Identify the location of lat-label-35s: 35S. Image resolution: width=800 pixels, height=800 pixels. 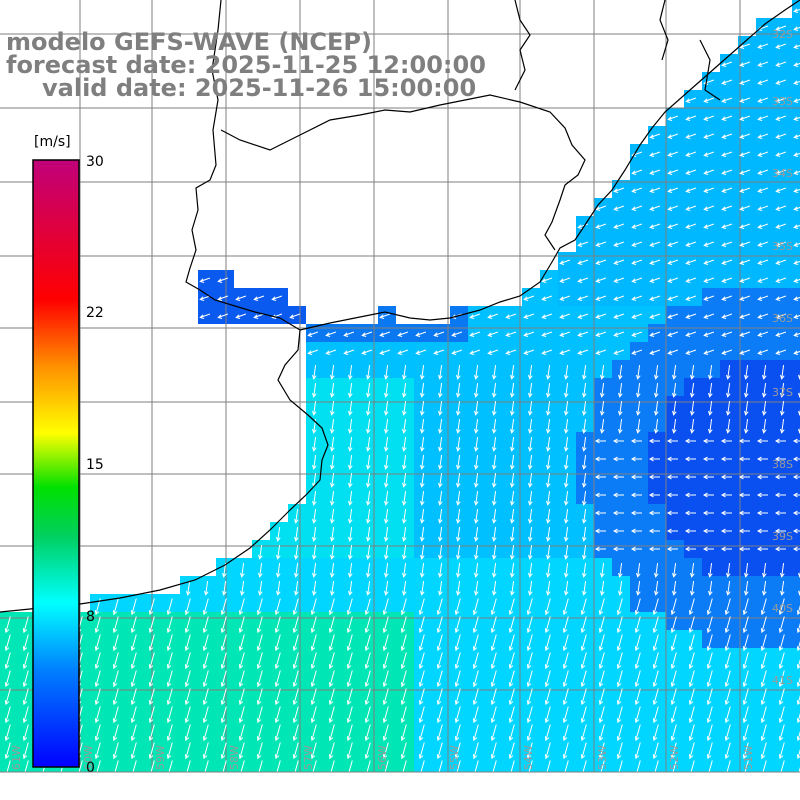
(782, 246).